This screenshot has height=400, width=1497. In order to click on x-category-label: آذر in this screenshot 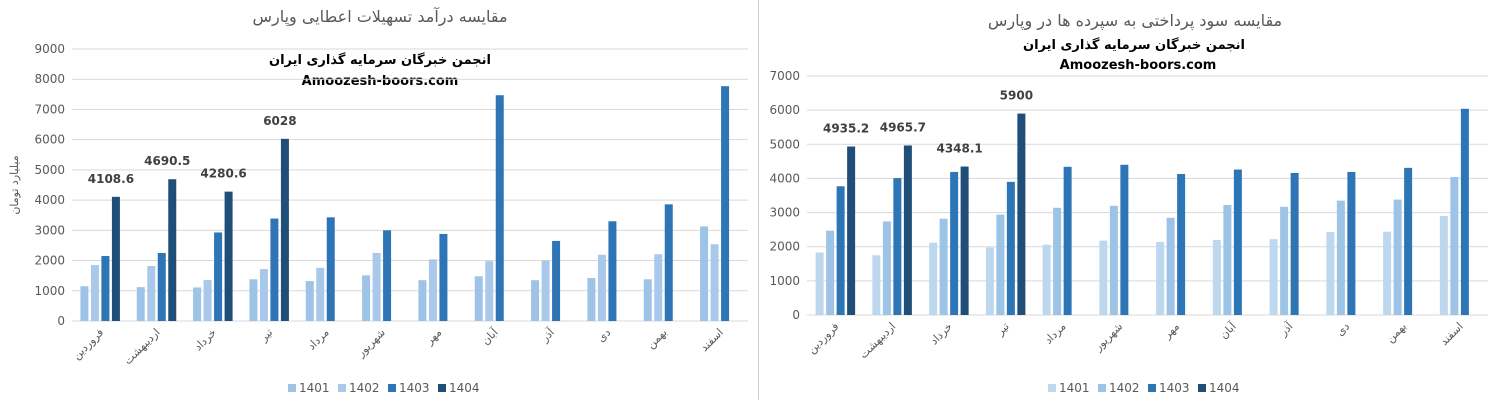, I will do `click(547, 335)`.